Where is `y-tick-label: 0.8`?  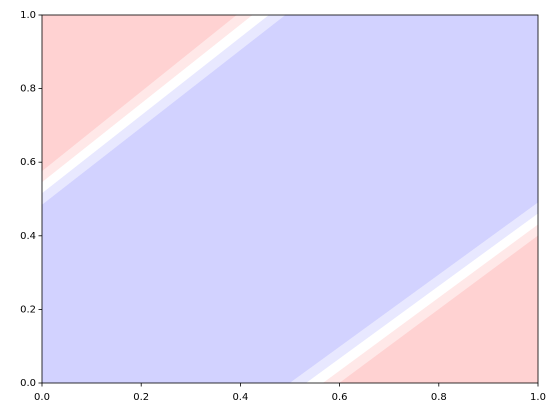 y-tick-label: 0.8 is located at coordinates (28, 89).